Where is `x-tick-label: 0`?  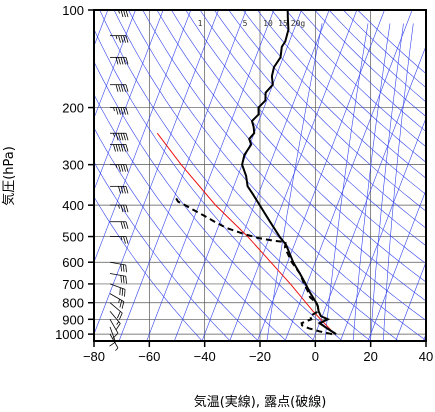
x-tick-label: 0 is located at coordinates (315, 356).